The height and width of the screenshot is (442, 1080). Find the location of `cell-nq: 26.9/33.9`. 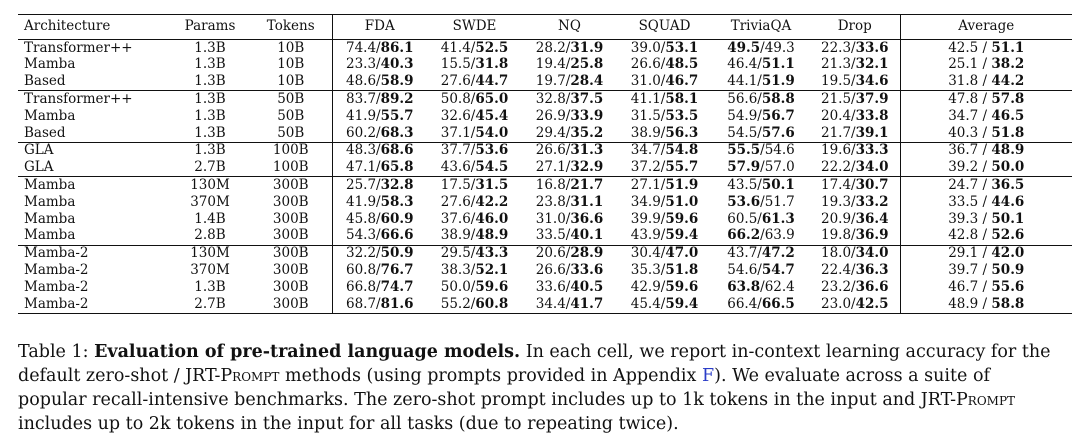

cell-nq: 26.9/33.9 is located at coordinates (569, 115).